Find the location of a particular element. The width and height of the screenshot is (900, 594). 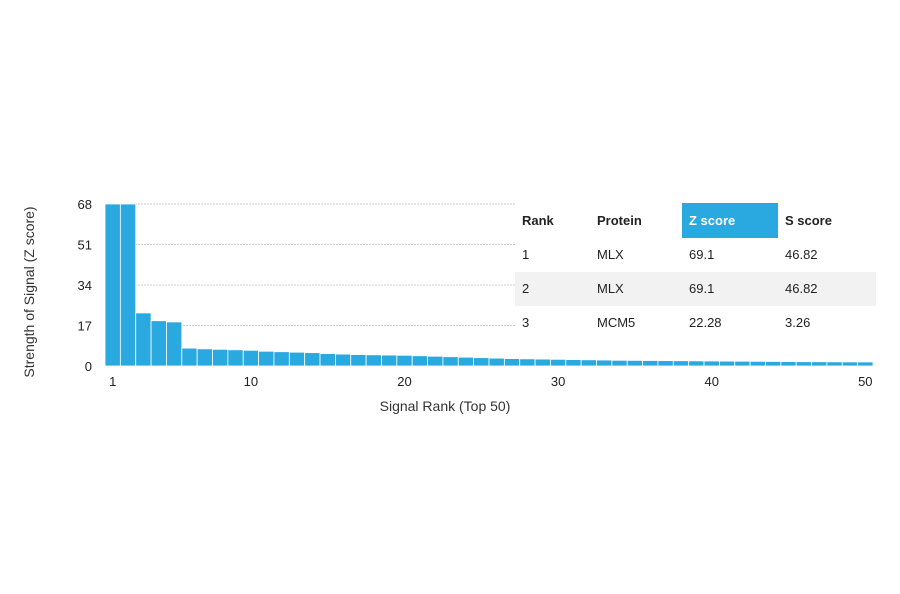

grid-lines is located at coordinates (310, 264).